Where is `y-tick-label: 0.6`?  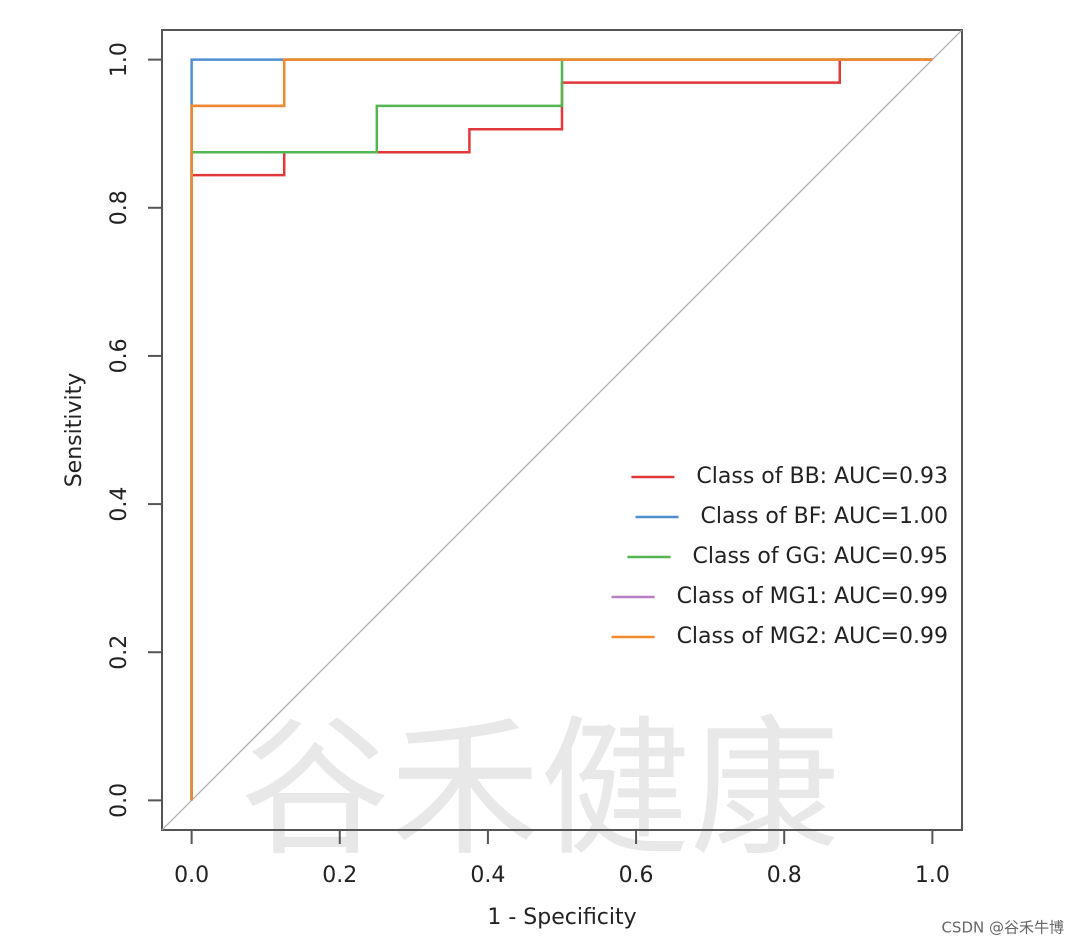
y-tick-label: 0.6 is located at coordinates (119, 355).